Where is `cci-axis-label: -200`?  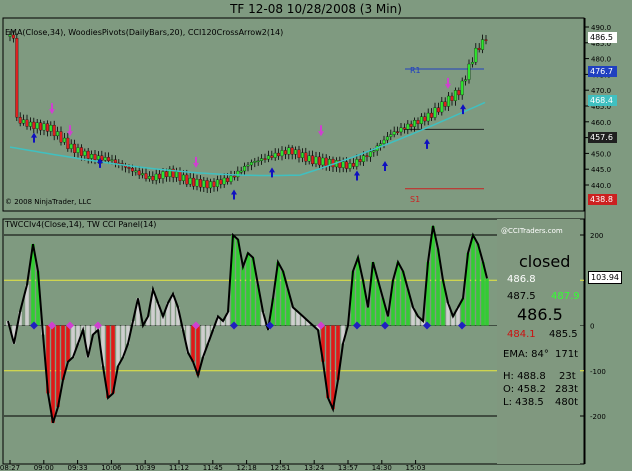 cci-axis-label: -200 is located at coordinates (598, 417).